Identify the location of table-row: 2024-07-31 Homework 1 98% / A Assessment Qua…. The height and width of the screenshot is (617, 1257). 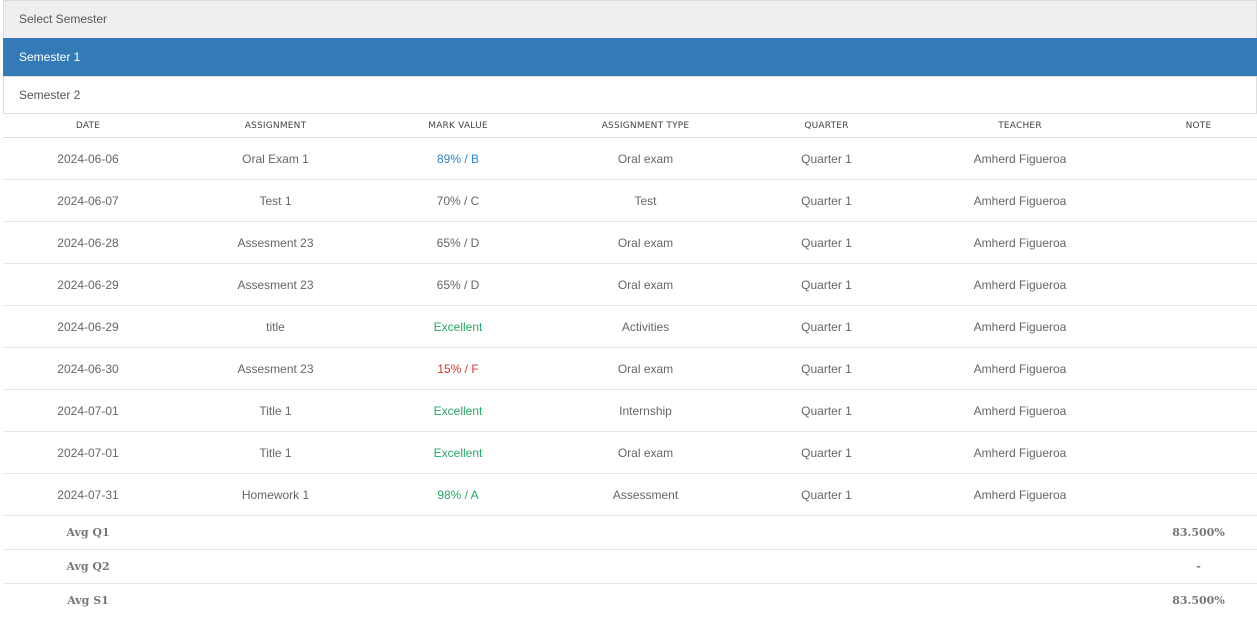
(630, 494).